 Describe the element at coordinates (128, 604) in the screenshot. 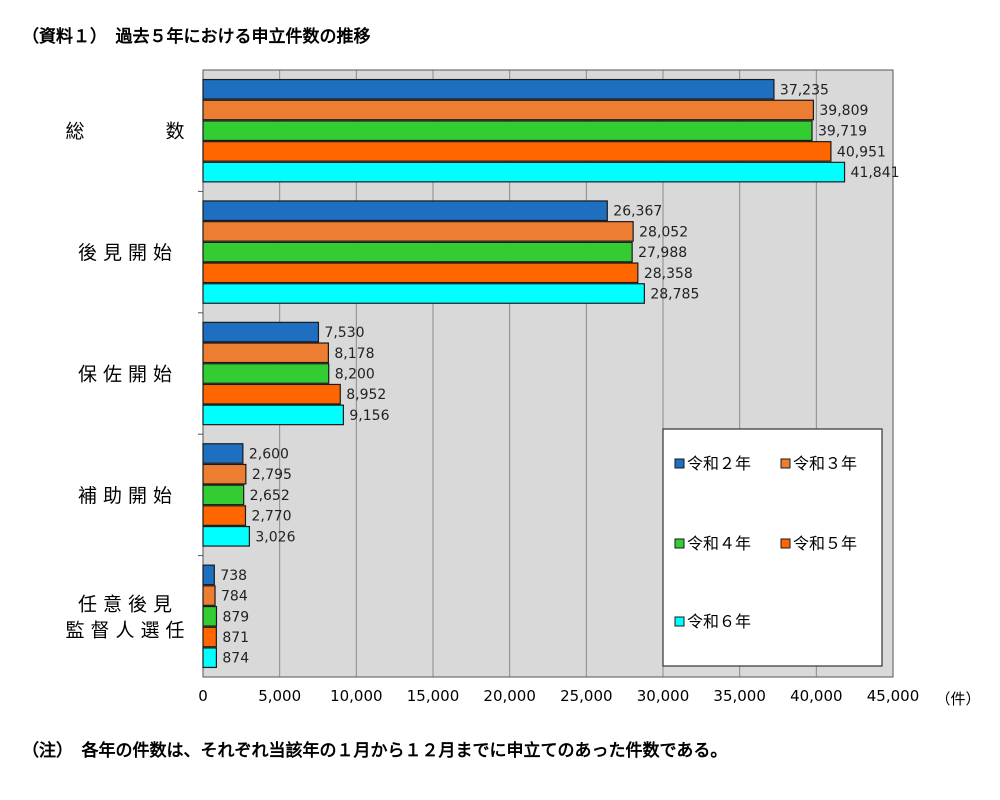

I see `category-label: 任意後見` at that location.